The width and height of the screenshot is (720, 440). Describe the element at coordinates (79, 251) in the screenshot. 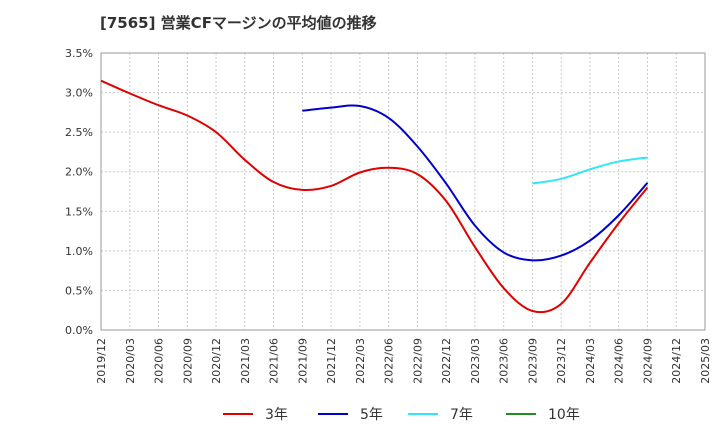

I see `y-tick-label: 1.0%` at that location.